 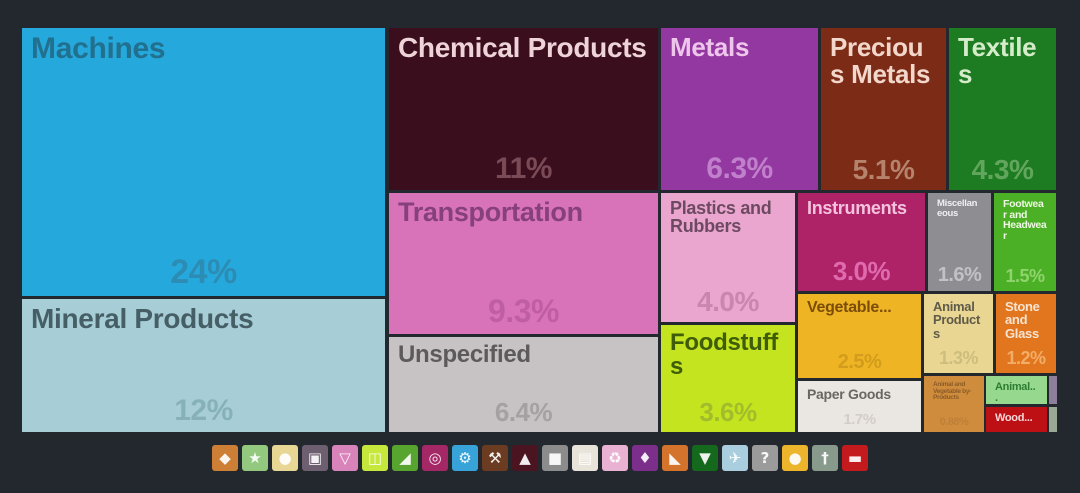 What do you see at coordinates (522, 47) in the screenshot?
I see `chemical-products-label: Chemical Products` at bounding box center [522, 47].